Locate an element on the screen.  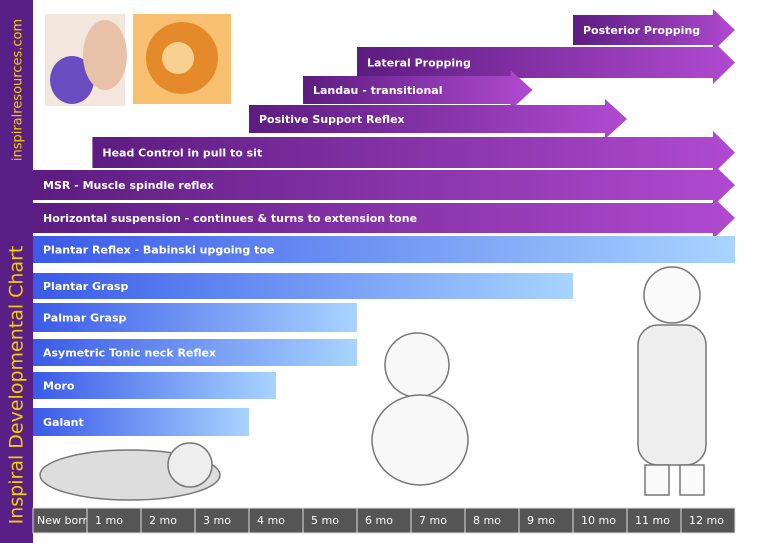
axis-label: 1 mo is located at coordinates (109, 520).